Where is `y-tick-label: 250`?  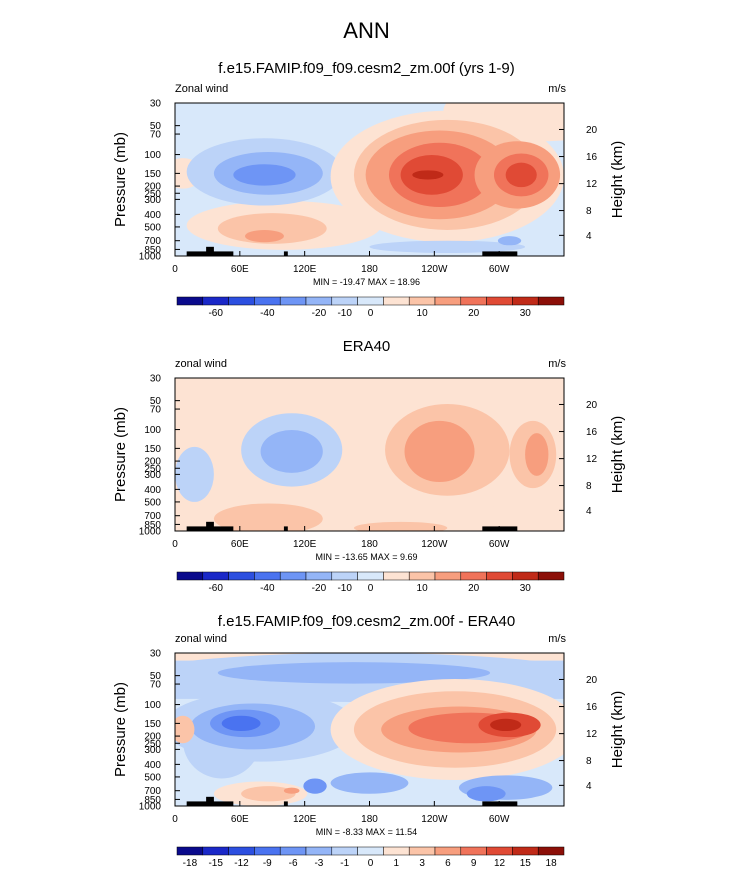 y-tick-label: 250 is located at coordinates (152, 194).